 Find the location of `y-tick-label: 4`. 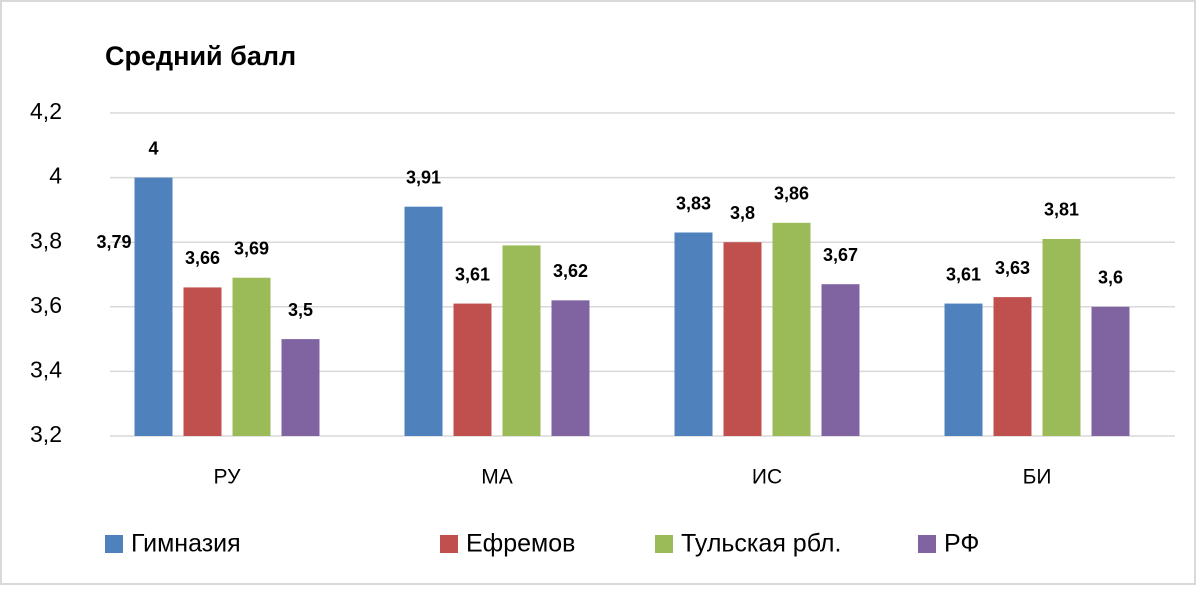

y-tick-label: 4 is located at coordinates (55, 176).